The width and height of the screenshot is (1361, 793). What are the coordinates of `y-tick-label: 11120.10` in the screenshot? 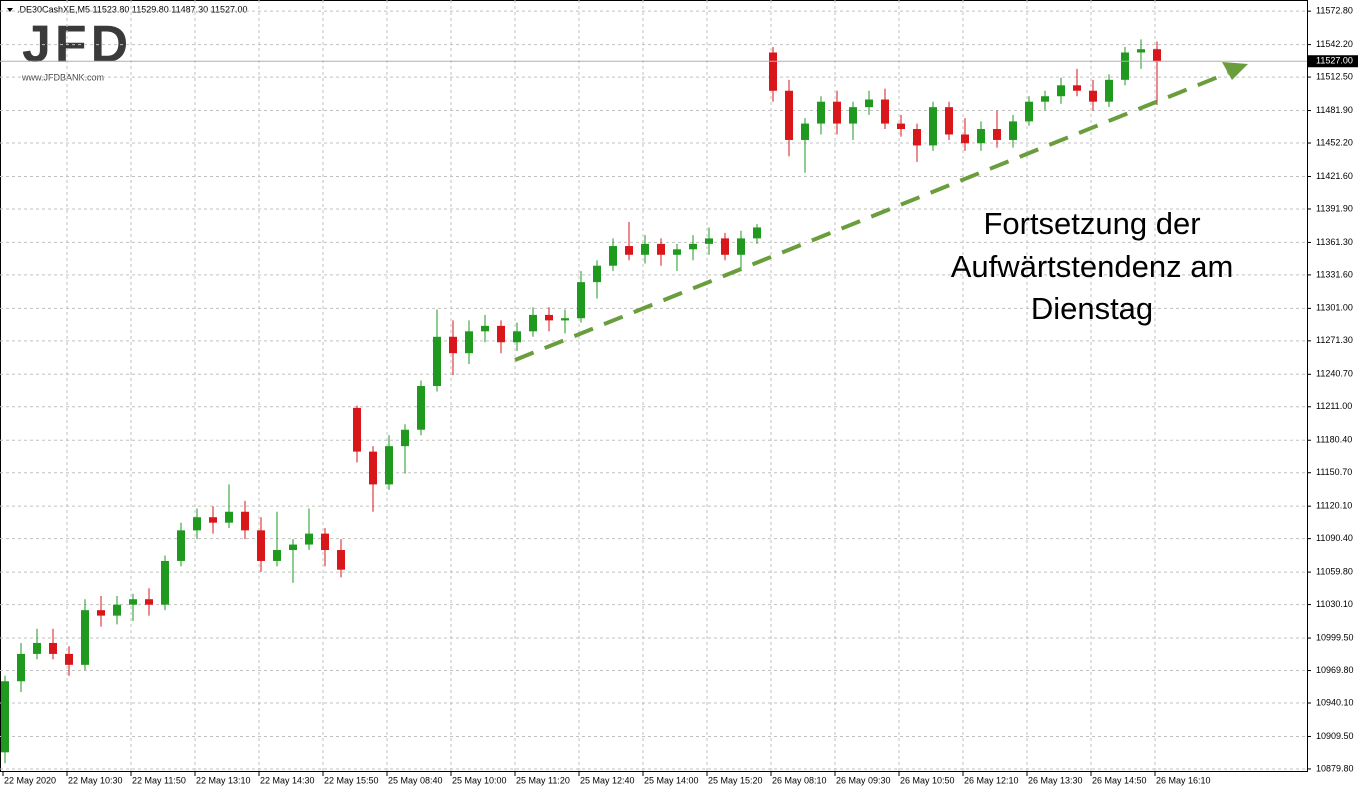 It's located at (1334, 506).